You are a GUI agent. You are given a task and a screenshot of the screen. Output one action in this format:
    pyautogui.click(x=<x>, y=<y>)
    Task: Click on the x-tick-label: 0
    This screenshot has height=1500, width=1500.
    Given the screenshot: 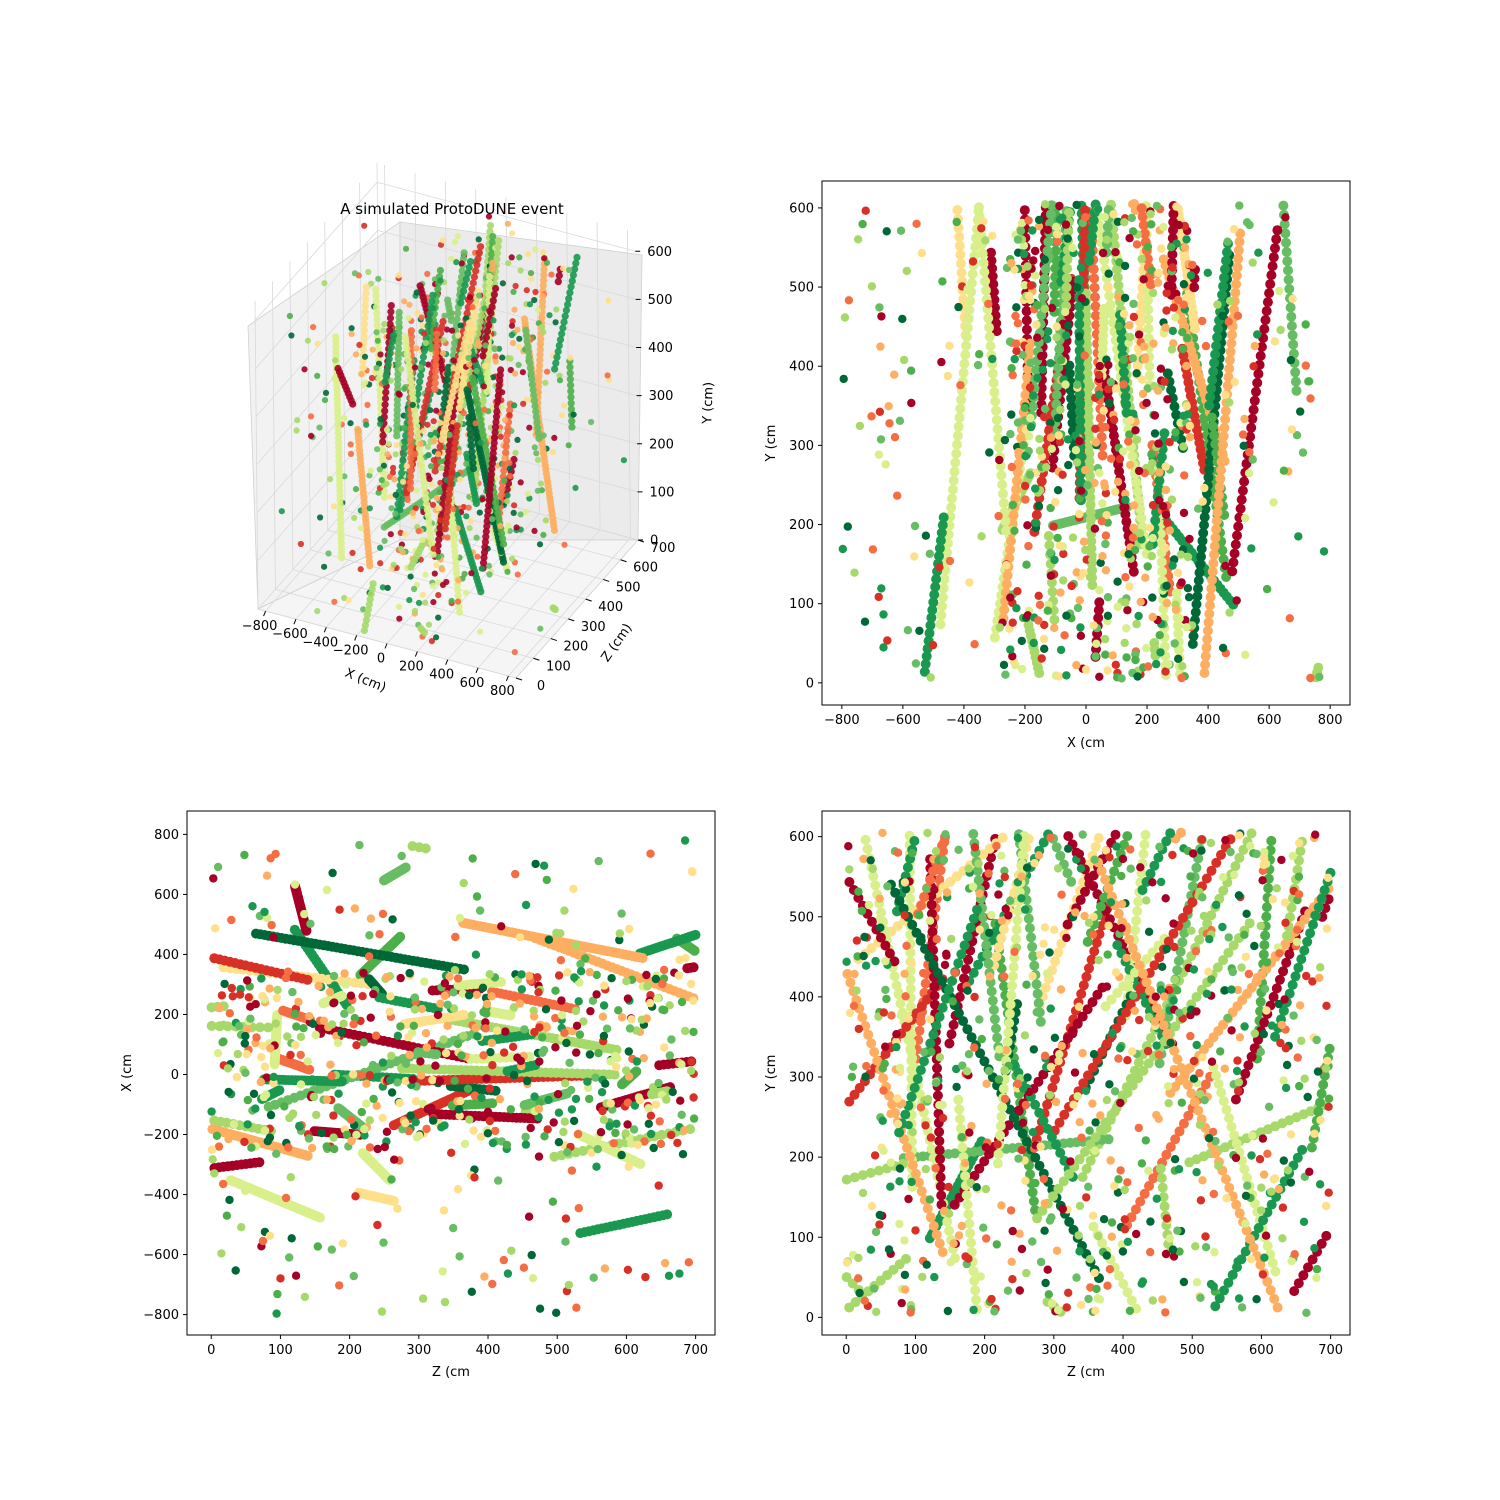 What is the action you would take?
    pyautogui.click(x=1086, y=720)
    